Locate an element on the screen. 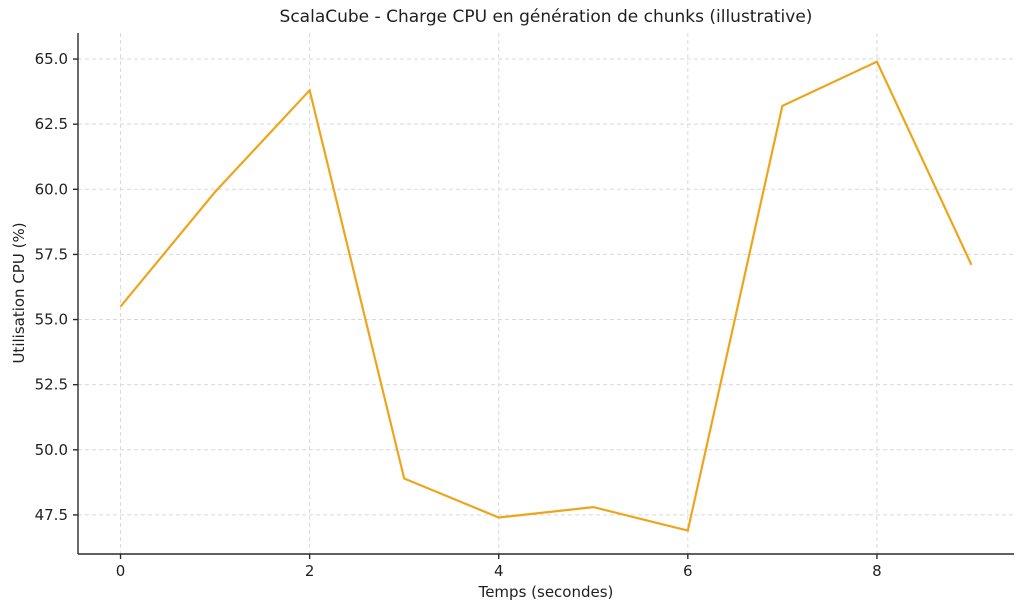 This screenshot has height=611, width=1024. x-axis-label: Temps (secondes) is located at coordinates (546, 592).